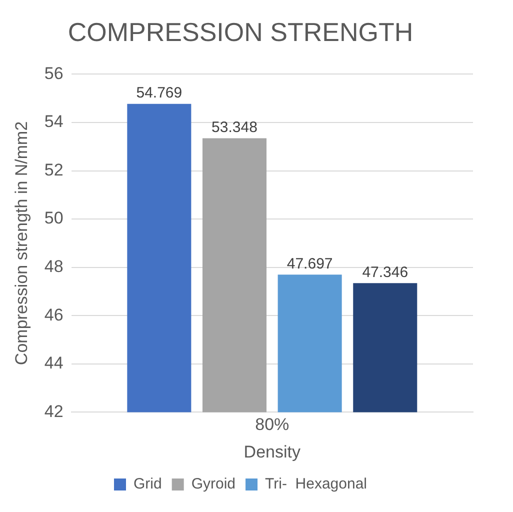  I want to click on y-axis-title: Compression strength in N/mm2, so click(21, 243).